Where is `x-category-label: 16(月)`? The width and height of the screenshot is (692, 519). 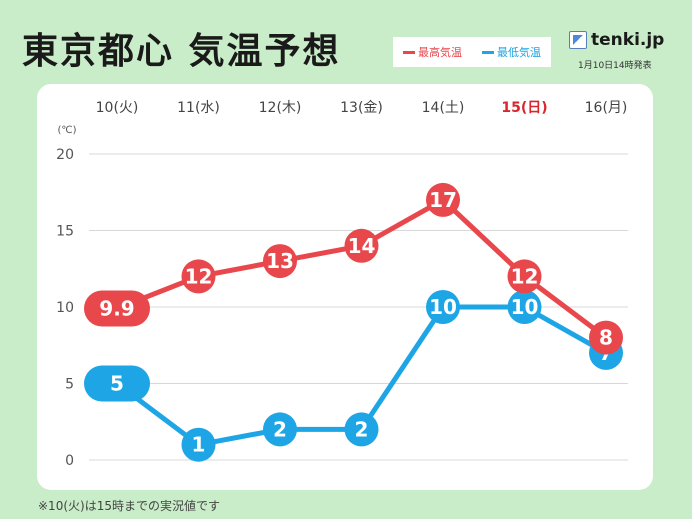
x-category-label: 16(月) is located at coordinates (606, 108).